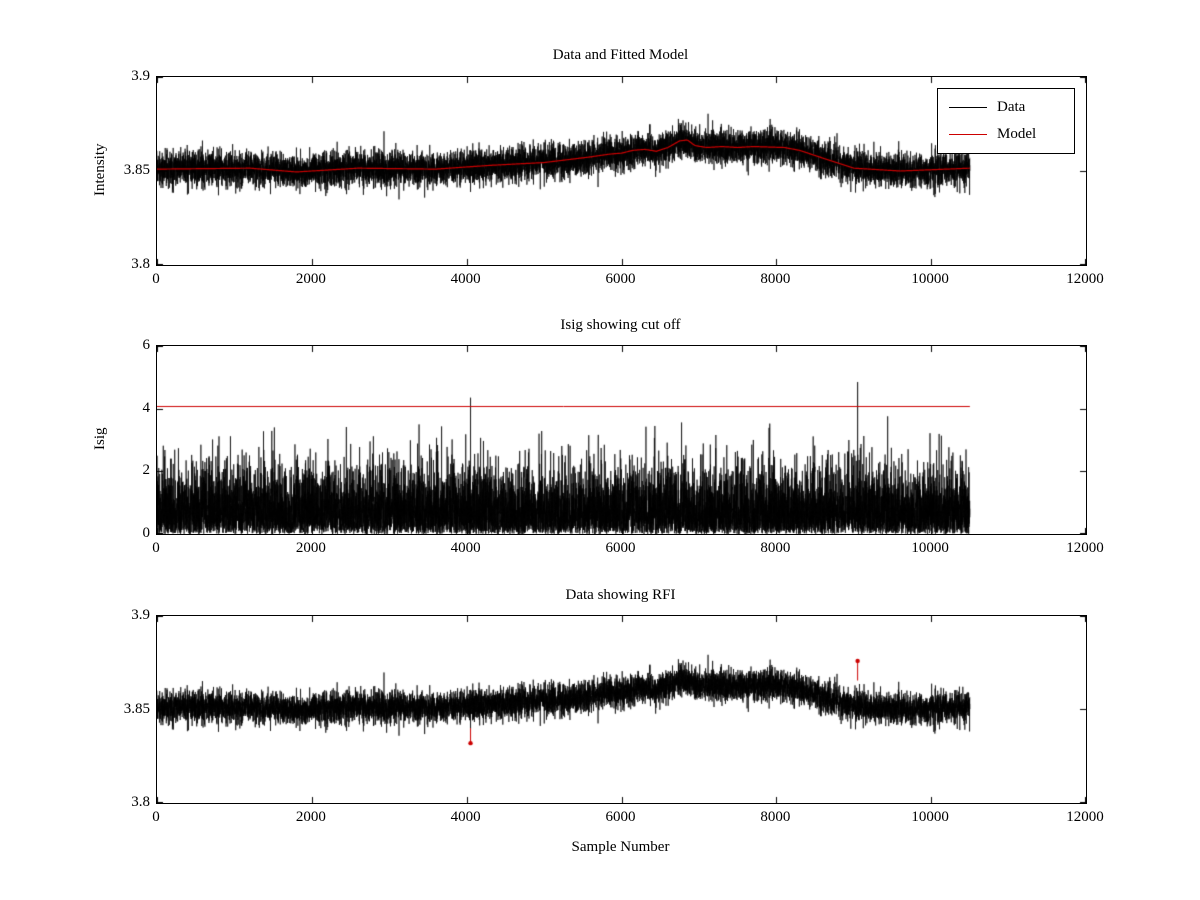 This screenshot has width=1200, height=900. Describe the element at coordinates (146, 407) in the screenshot. I see `y-tick-label: 4` at that location.